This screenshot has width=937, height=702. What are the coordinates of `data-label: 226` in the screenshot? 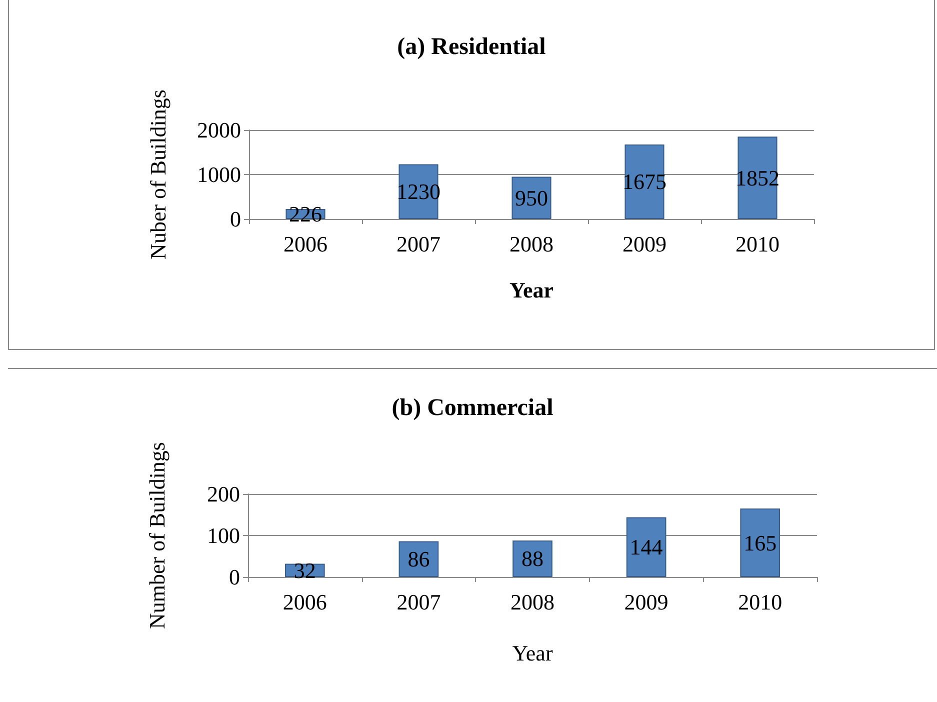 It's located at (305, 213).